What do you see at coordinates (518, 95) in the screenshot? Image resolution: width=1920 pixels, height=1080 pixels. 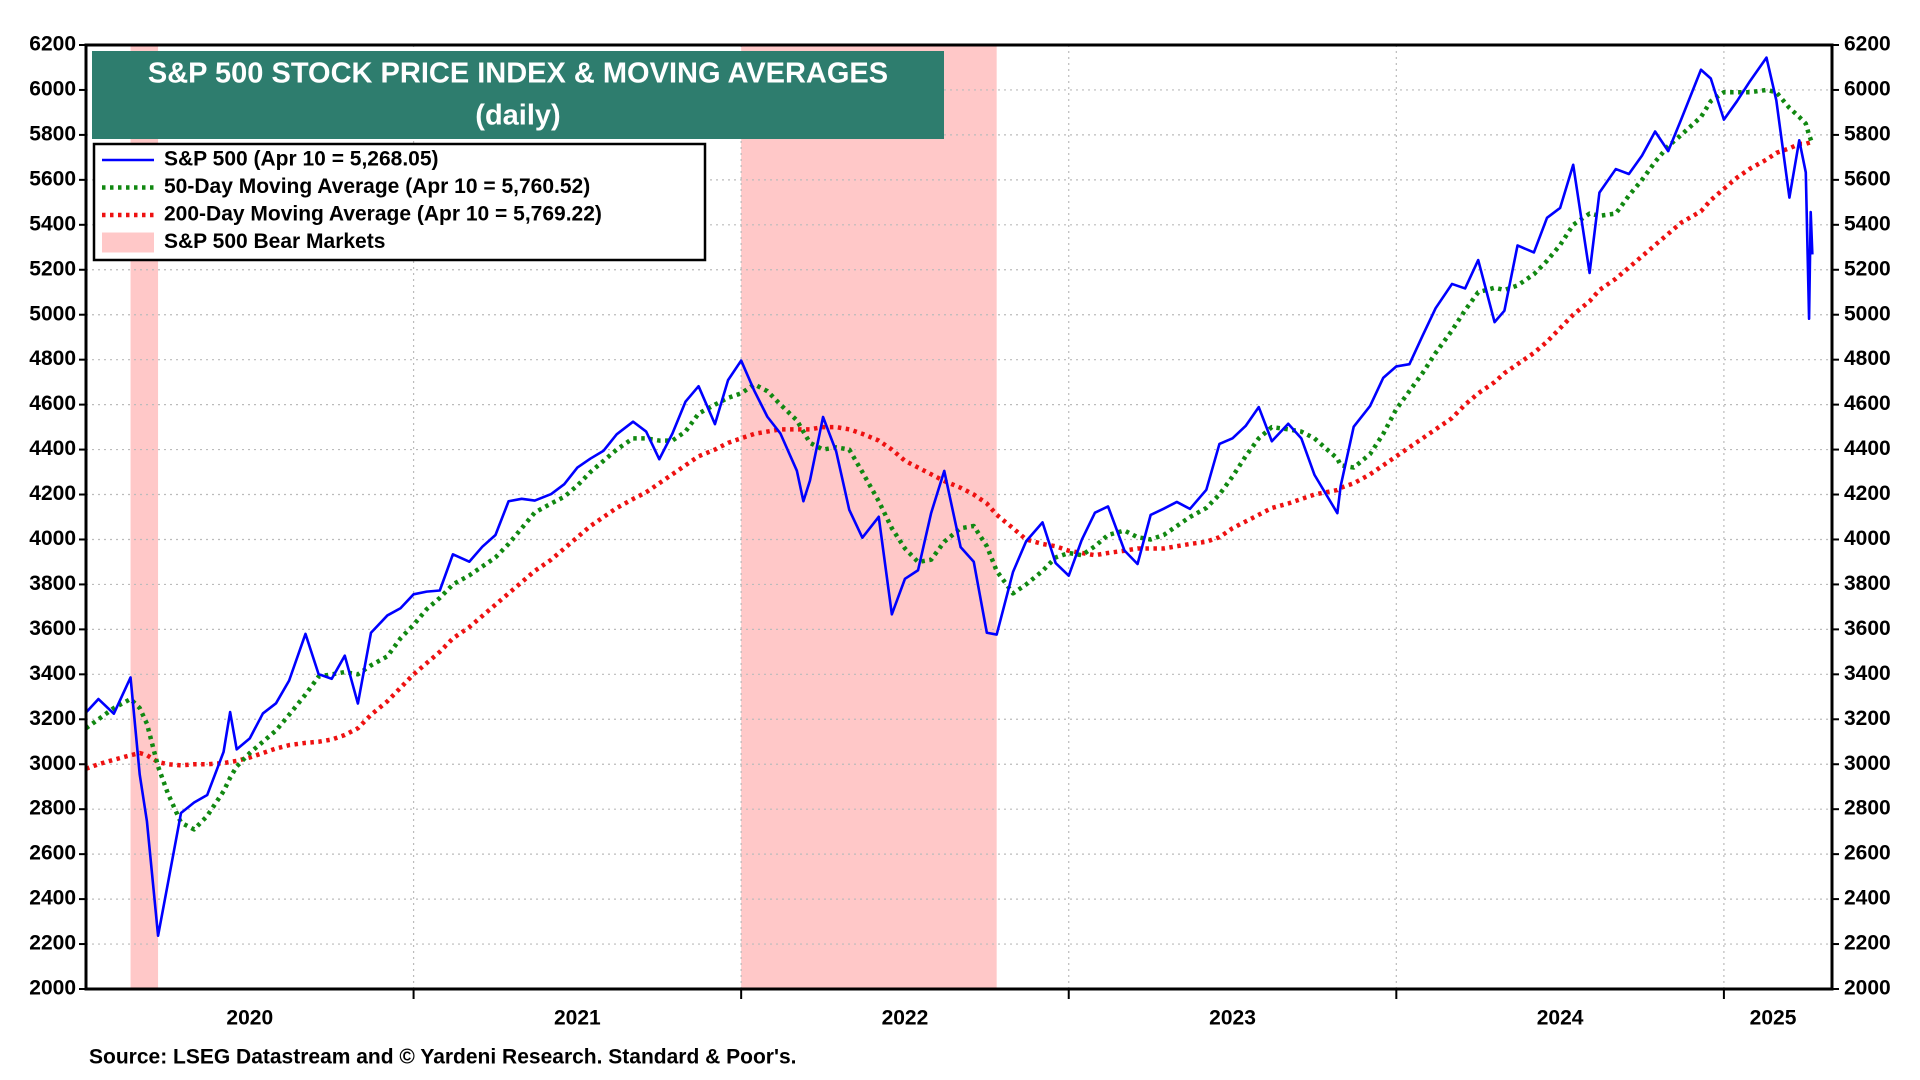 I see `title-box` at bounding box center [518, 95].